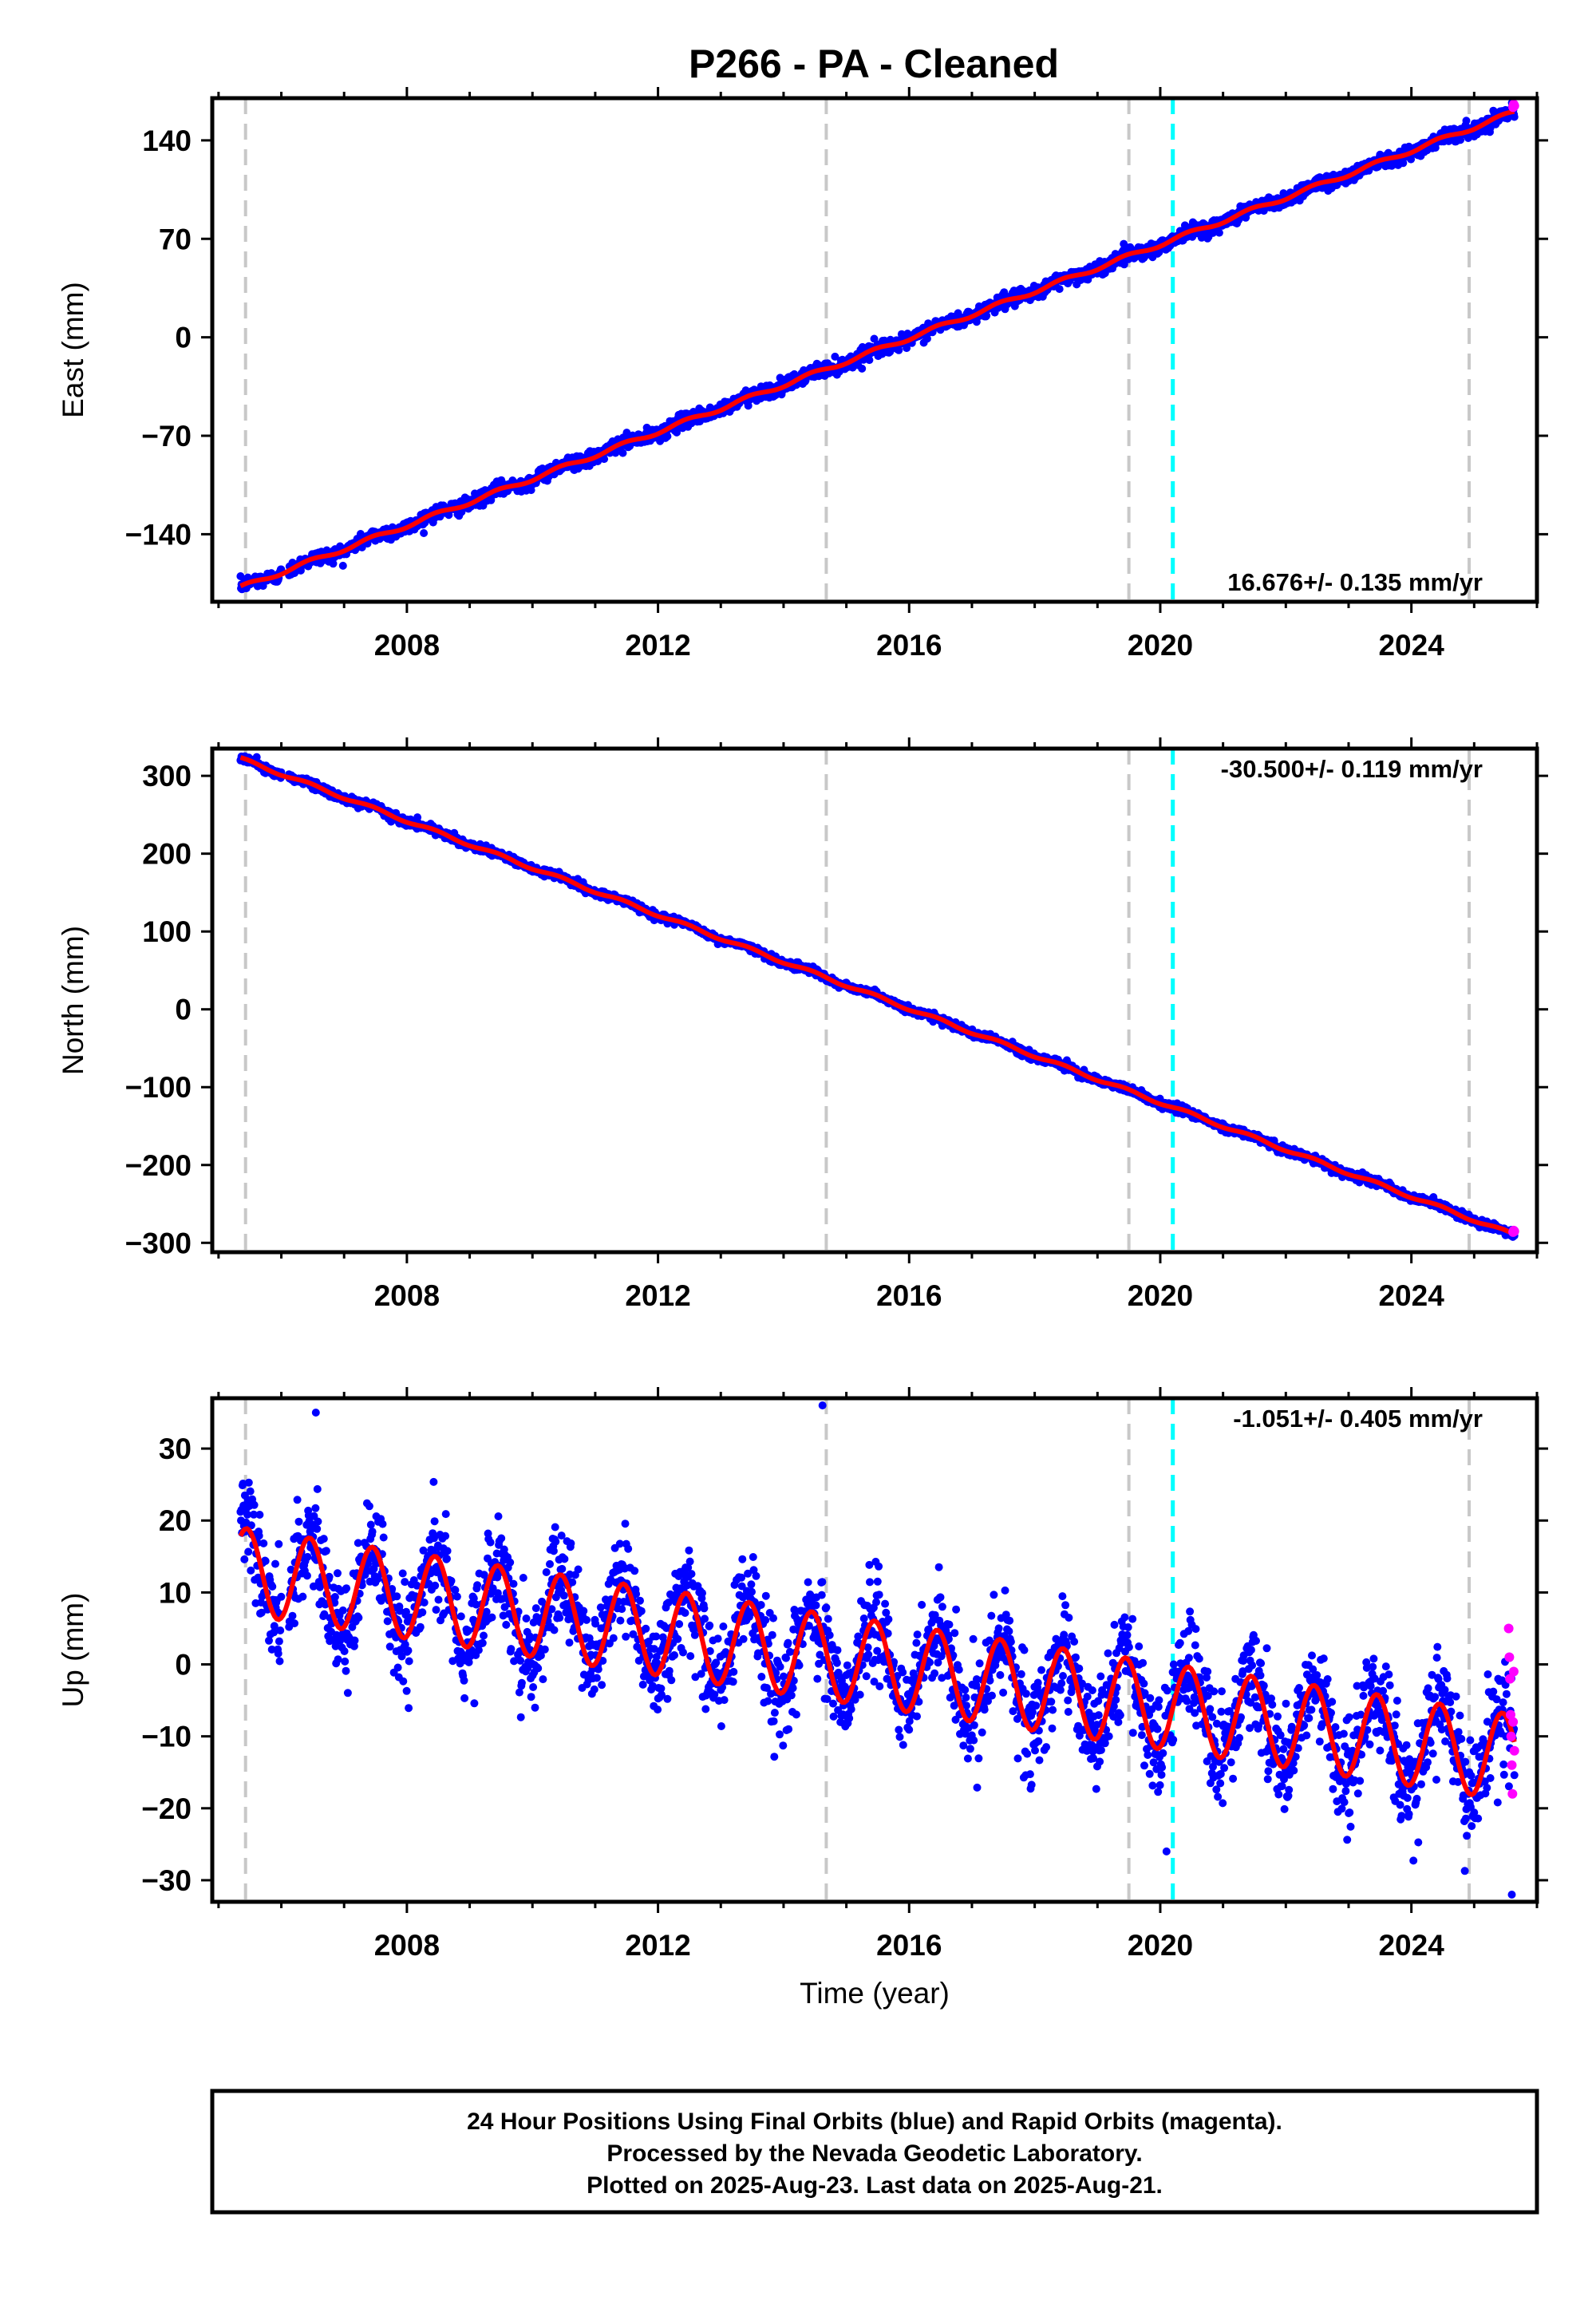 The image size is (1596, 2316). What do you see at coordinates (407, 645) in the screenshot?
I see `x-tick-label: 2008` at bounding box center [407, 645].